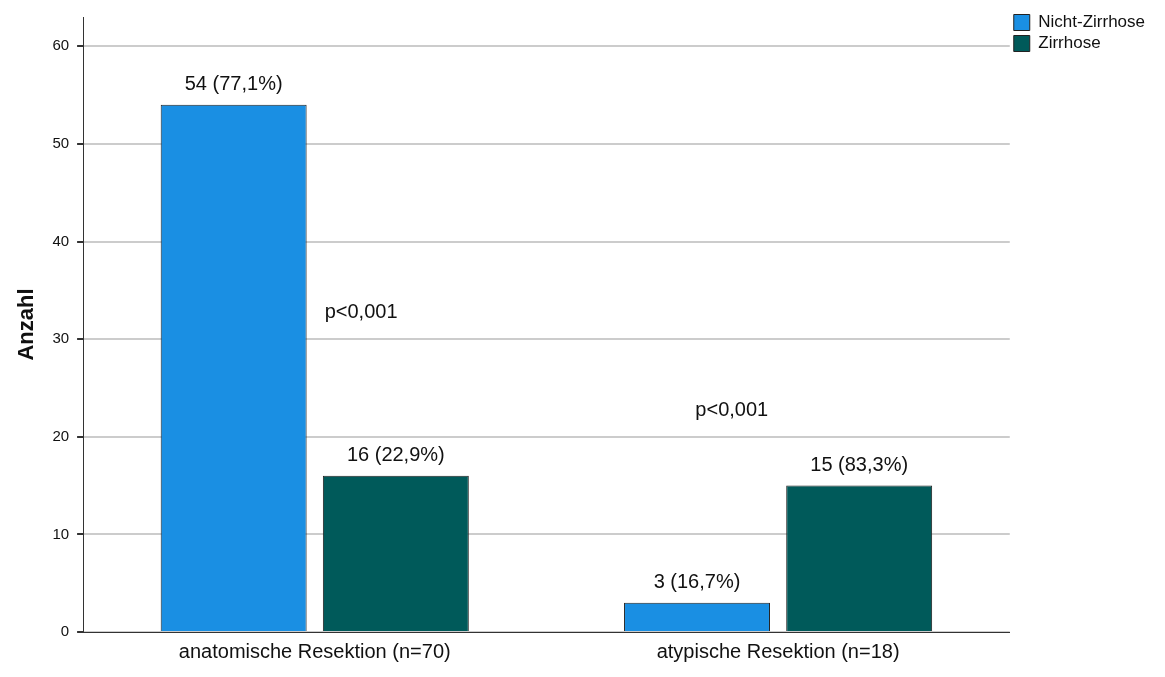 The width and height of the screenshot is (1165, 677). I want to click on y-tick-label: 60, so click(61, 45).